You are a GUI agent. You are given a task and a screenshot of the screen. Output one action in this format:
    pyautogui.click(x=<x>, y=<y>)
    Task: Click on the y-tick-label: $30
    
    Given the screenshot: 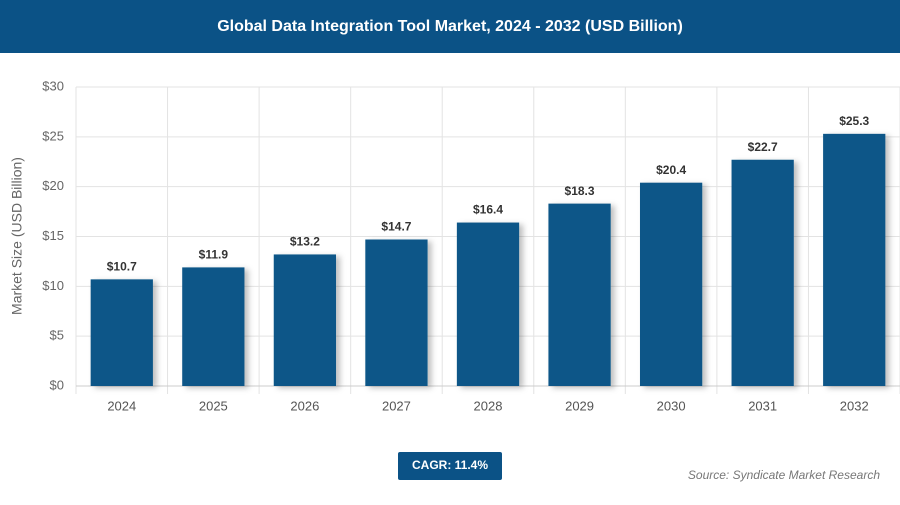 What is the action you would take?
    pyautogui.click(x=53, y=85)
    